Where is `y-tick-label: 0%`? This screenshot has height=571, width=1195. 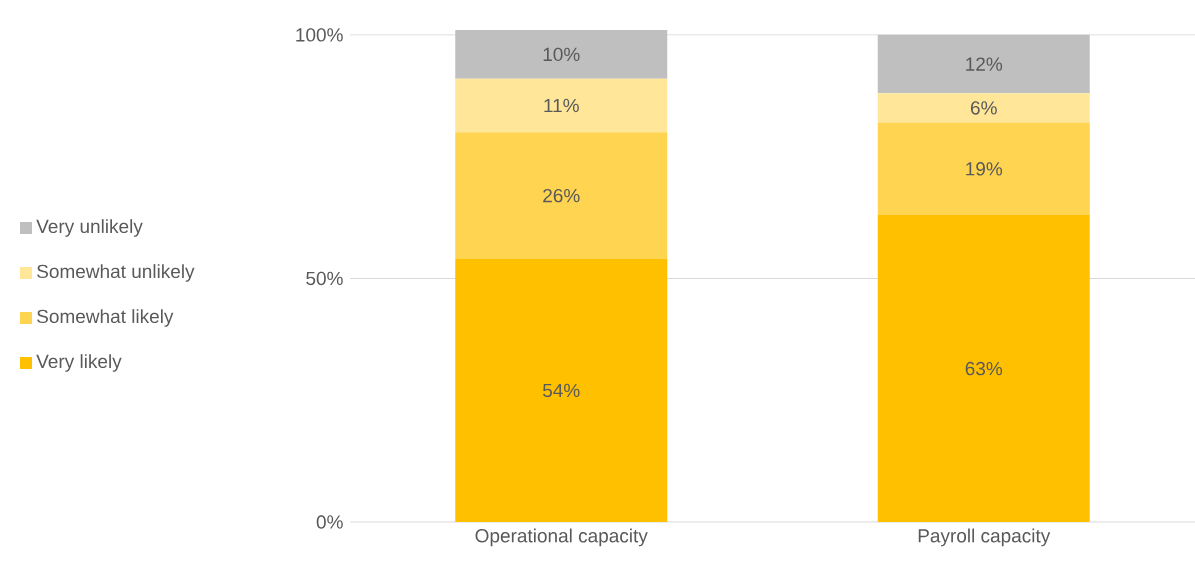 y-tick-label: 0% is located at coordinates (329, 522).